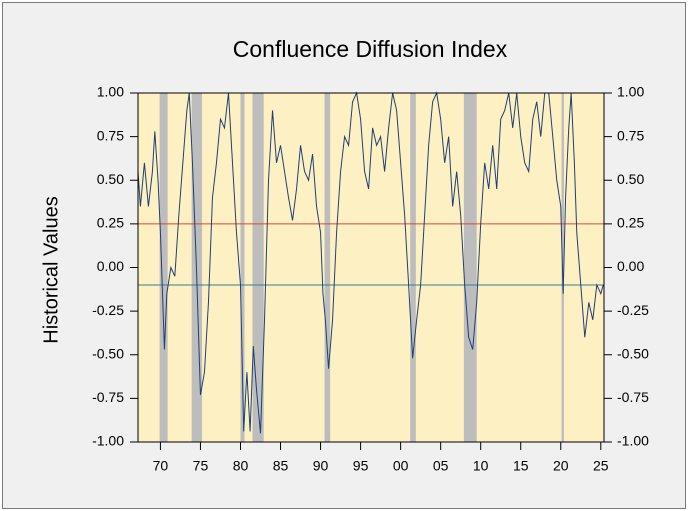  Describe the element at coordinates (633, 397) in the screenshot. I see `y2-tick-label: -0.75` at that location.